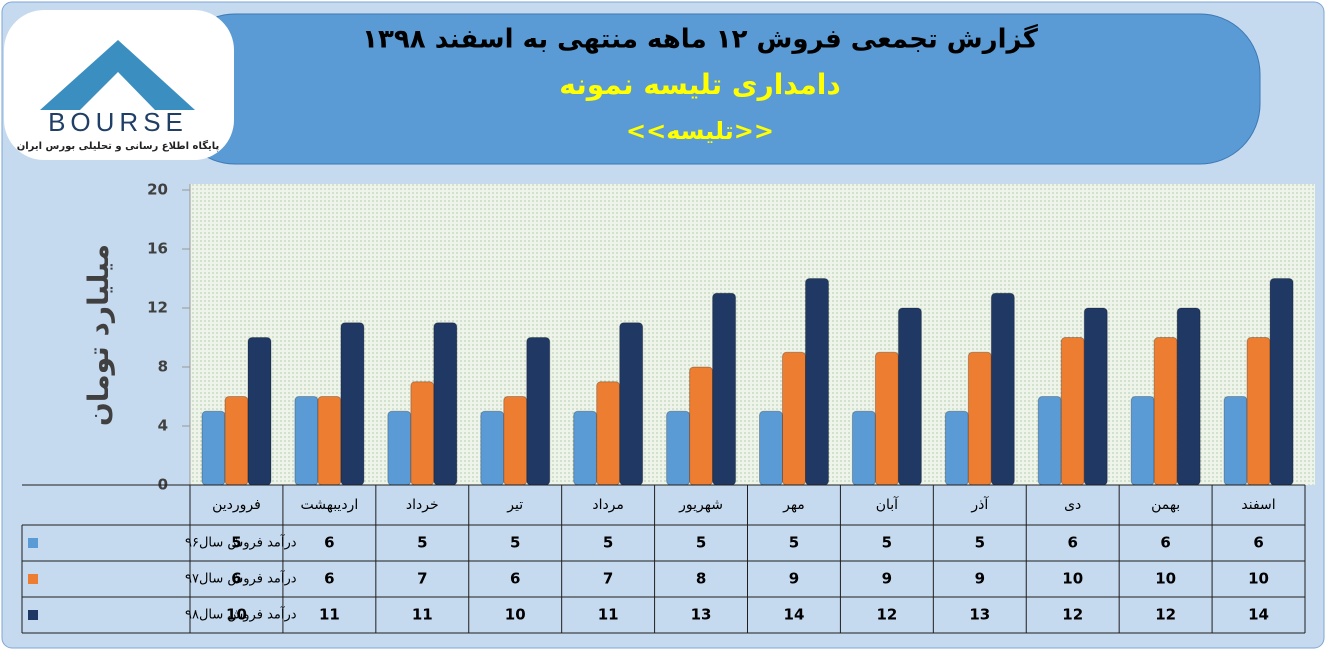  What do you see at coordinates (701, 579) in the screenshot?
I see `table-value: 8` at bounding box center [701, 579].